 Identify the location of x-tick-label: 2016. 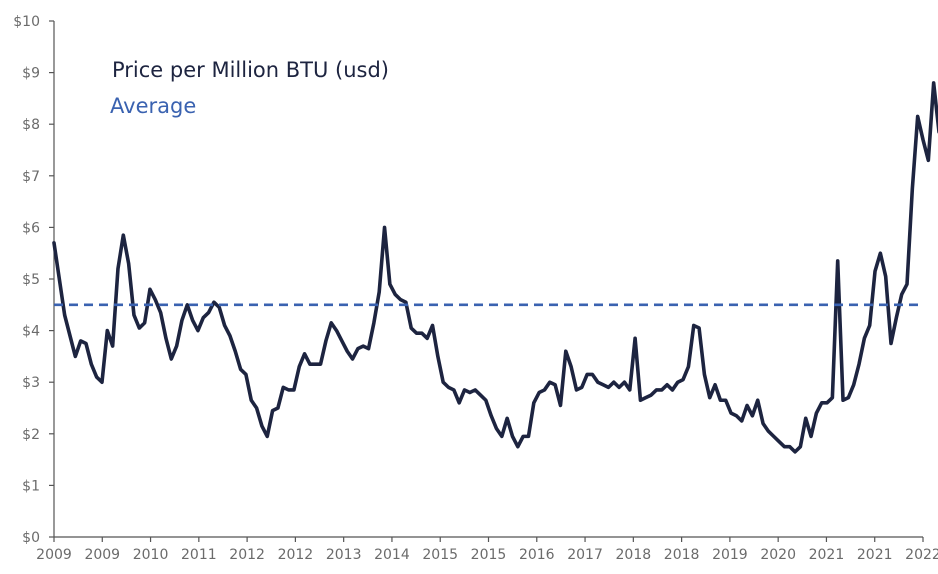
(537, 555).